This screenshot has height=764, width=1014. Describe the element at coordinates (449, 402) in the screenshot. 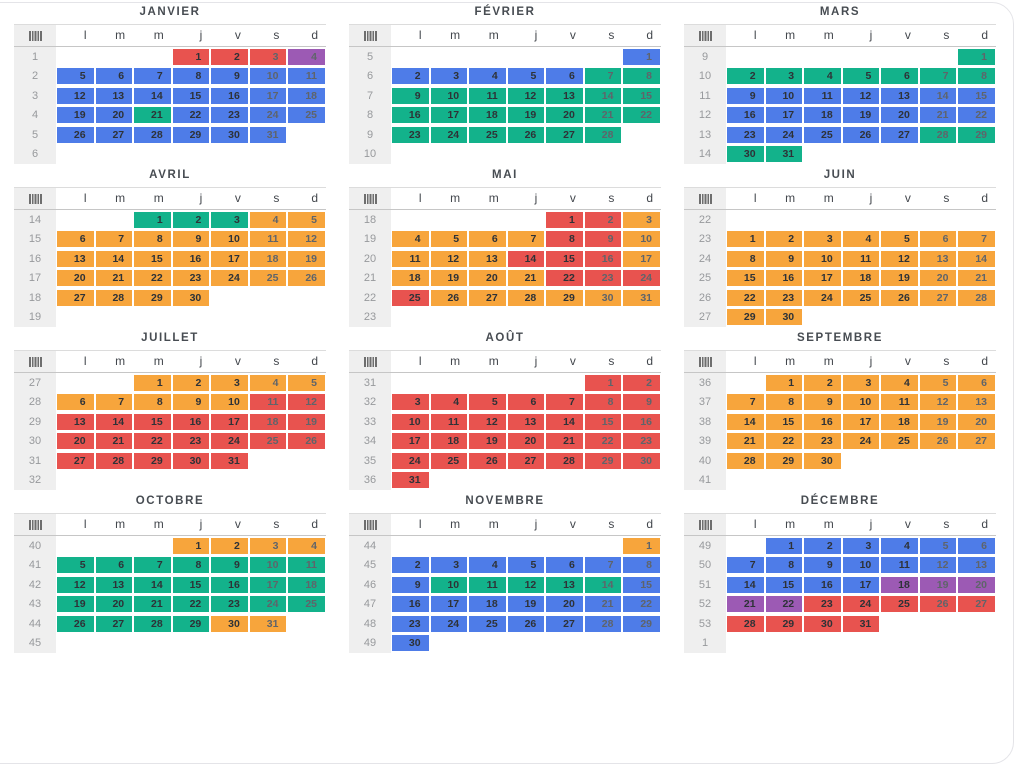

I see `day-aout-4: 4` at that location.